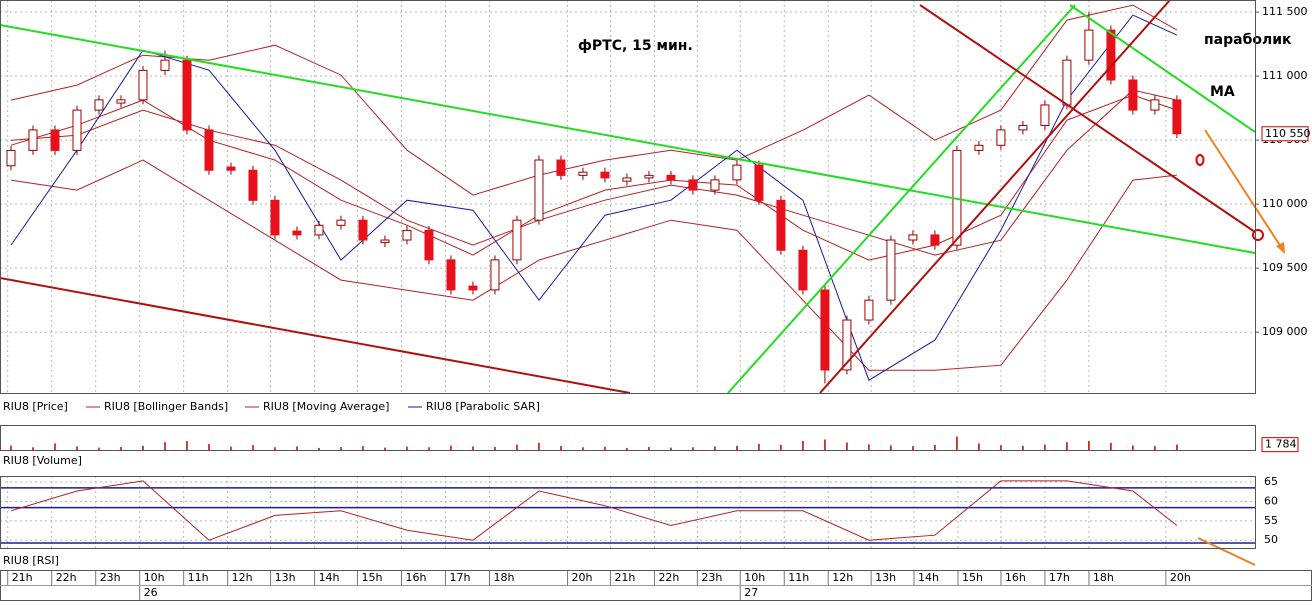 The width and height of the screenshot is (1312, 605). Describe the element at coordinates (1285, 267) in the screenshot. I see `y-tick-label: 109 500` at that location.